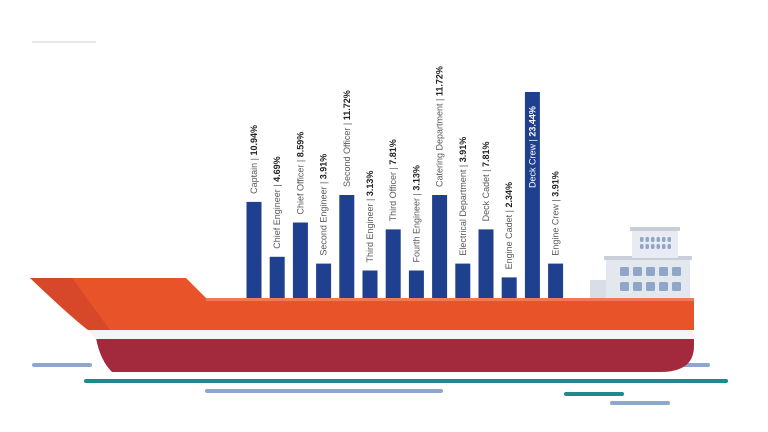 This screenshot has height=432, width=768. Describe the element at coordinates (277, 169) in the screenshot. I see `bar-value-label: 4.69%` at that location.